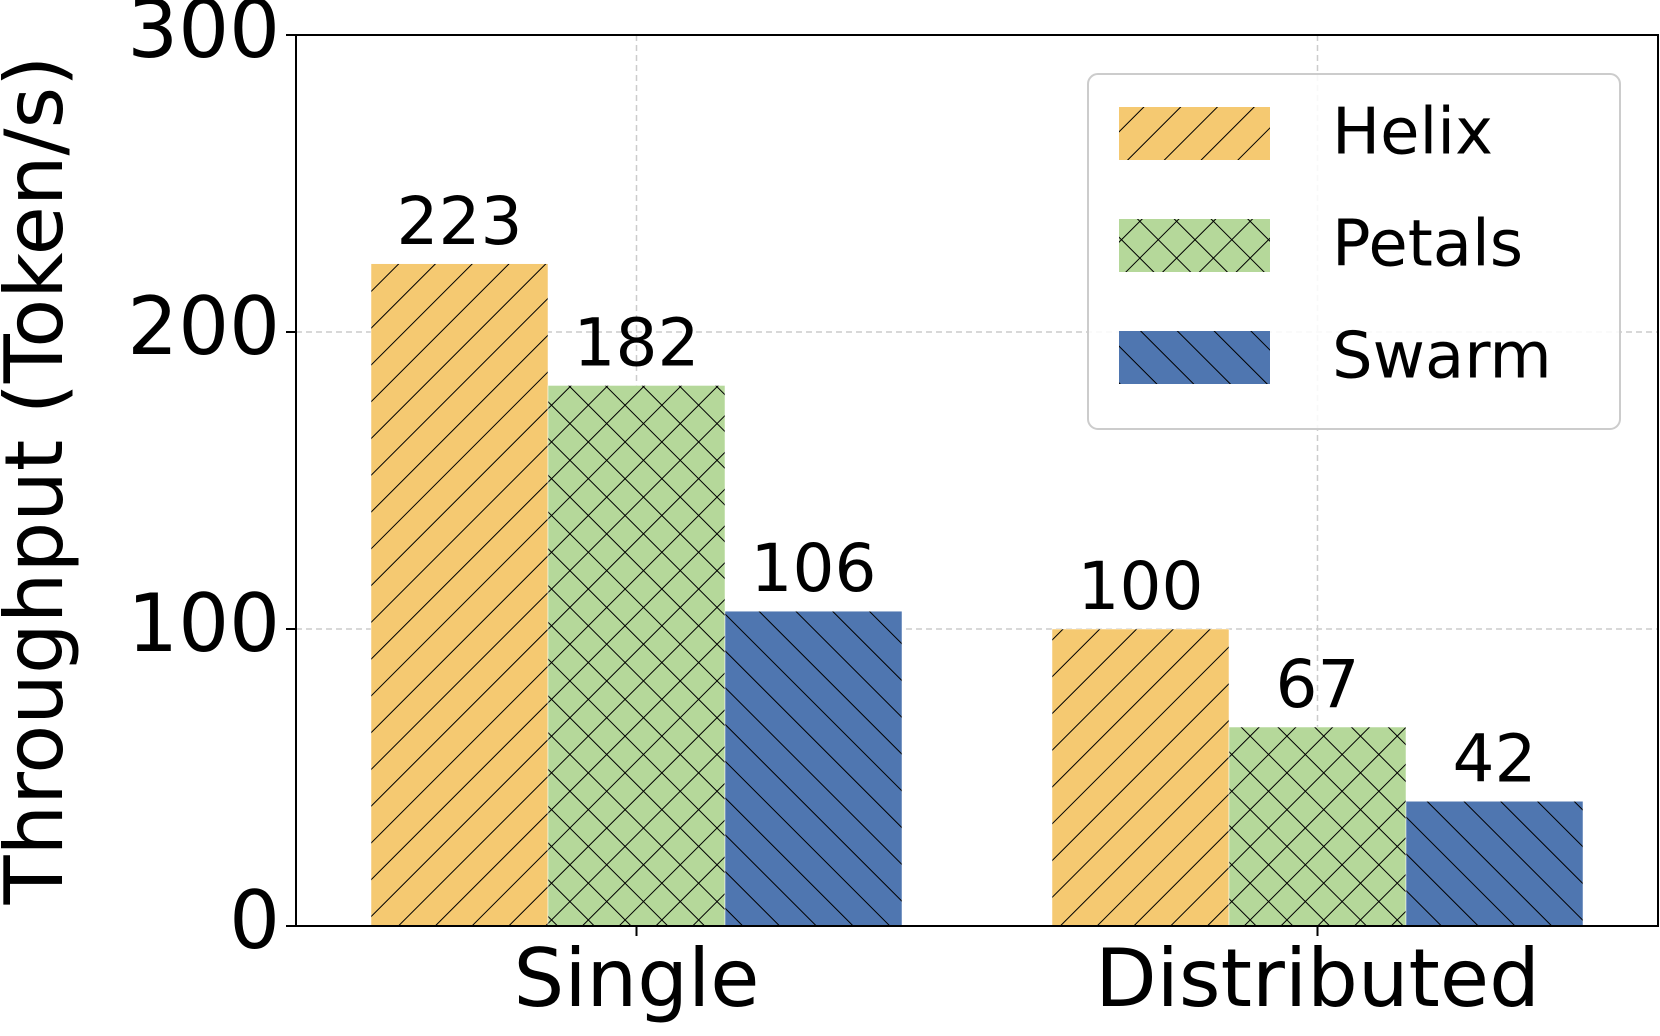 This screenshot has width=1660, height=1036. What do you see at coordinates (460, 221) in the screenshot?
I see `value-label: 223` at bounding box center [460, 221].